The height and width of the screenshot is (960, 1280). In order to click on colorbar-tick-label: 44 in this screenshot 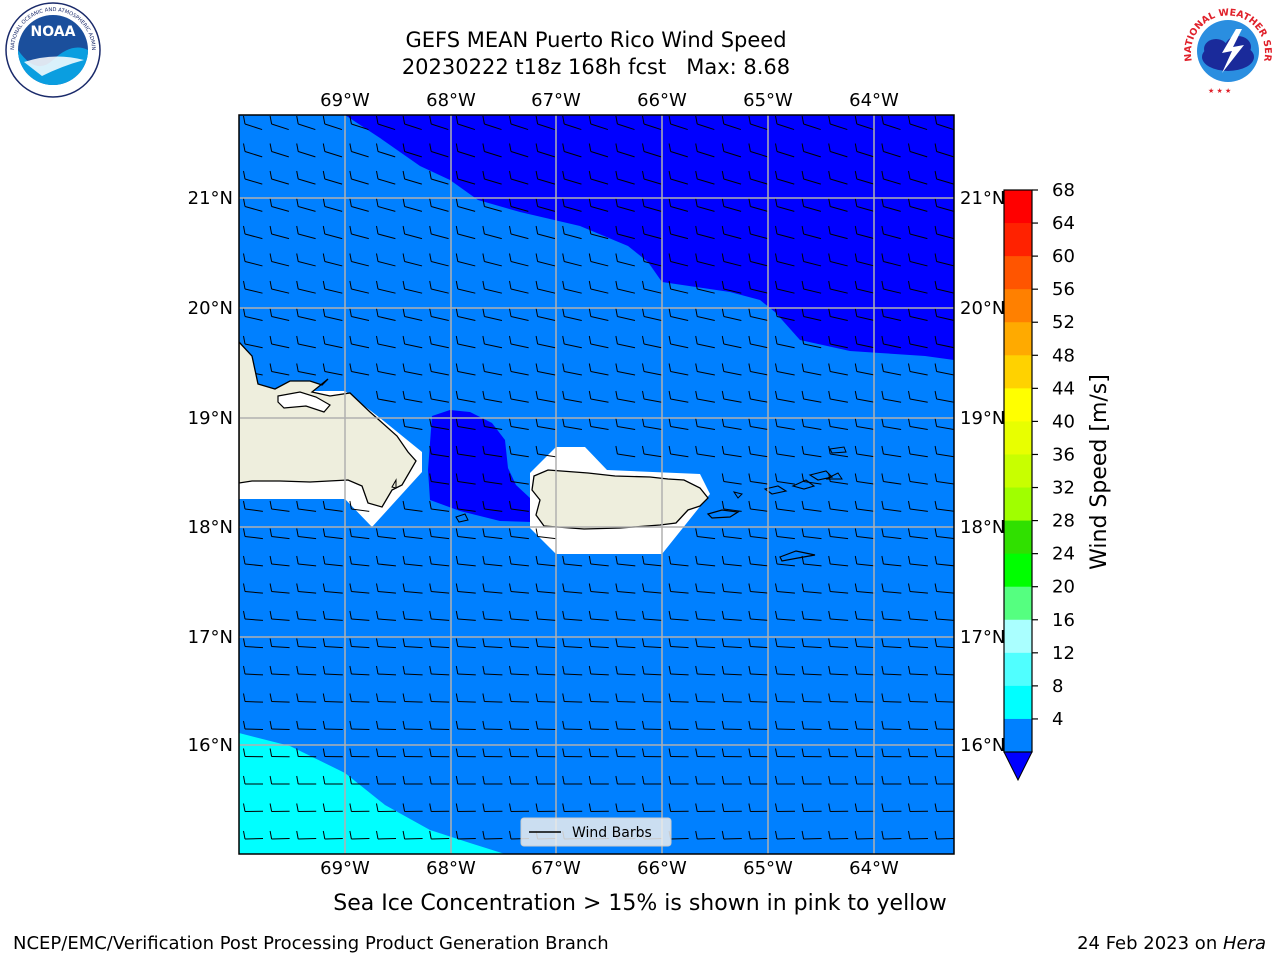, I will do `click(1063, 388)`.